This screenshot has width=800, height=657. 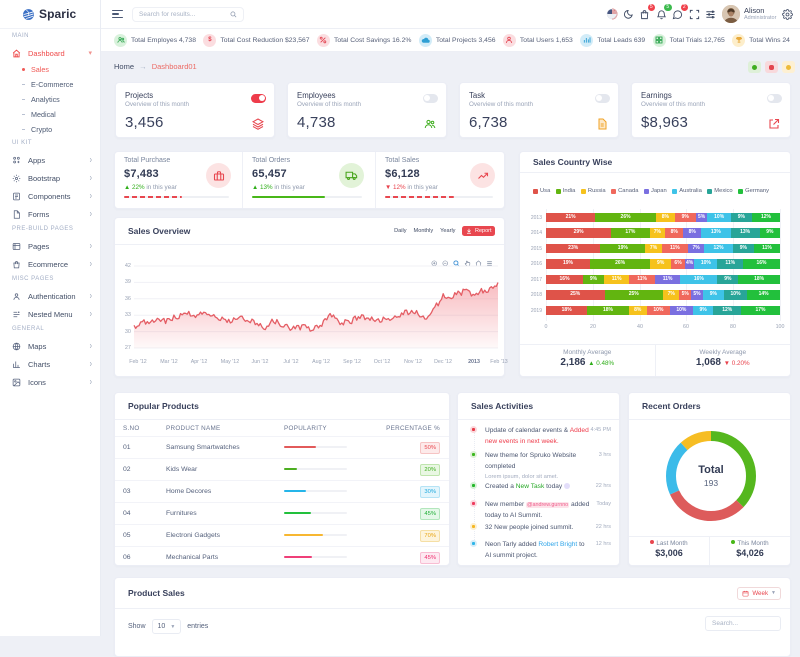 What do you see at coordinates (711, 483) in the screenshot?
I see `svg-text: 193` at bounding box center [711, 483].